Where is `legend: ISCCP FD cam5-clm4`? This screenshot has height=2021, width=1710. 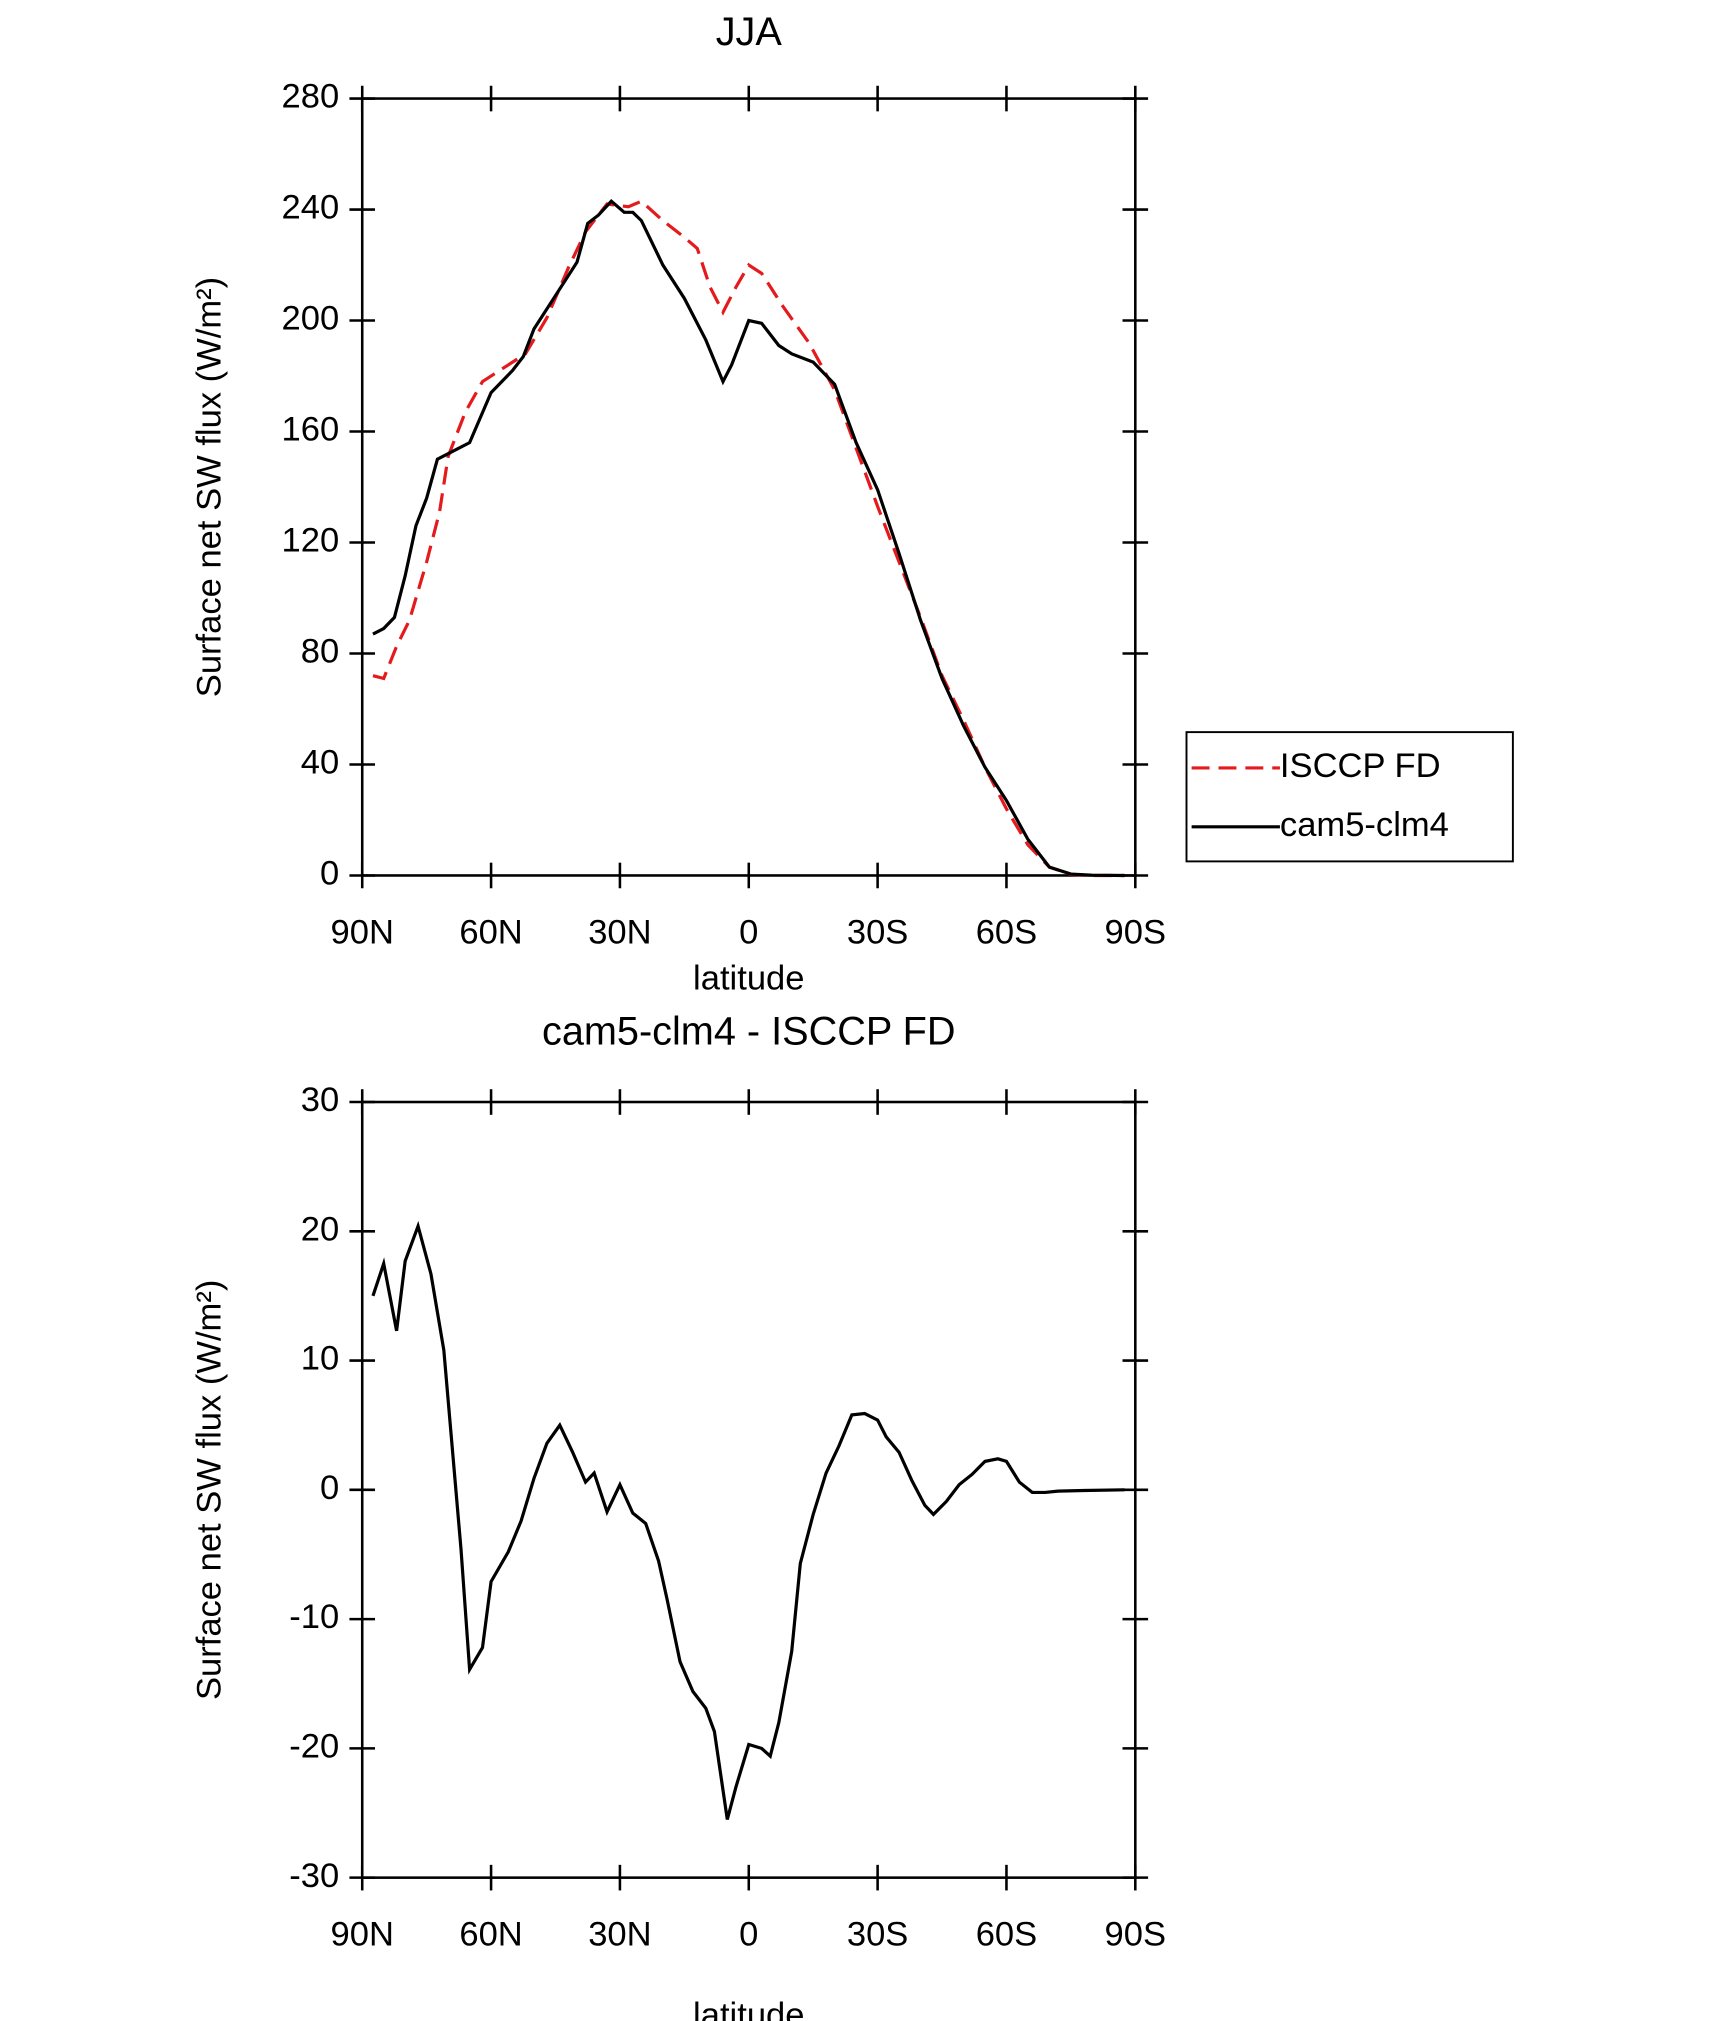 legend: ISCCP FD cam5-clm4 is located at coordinates (1349, 797).